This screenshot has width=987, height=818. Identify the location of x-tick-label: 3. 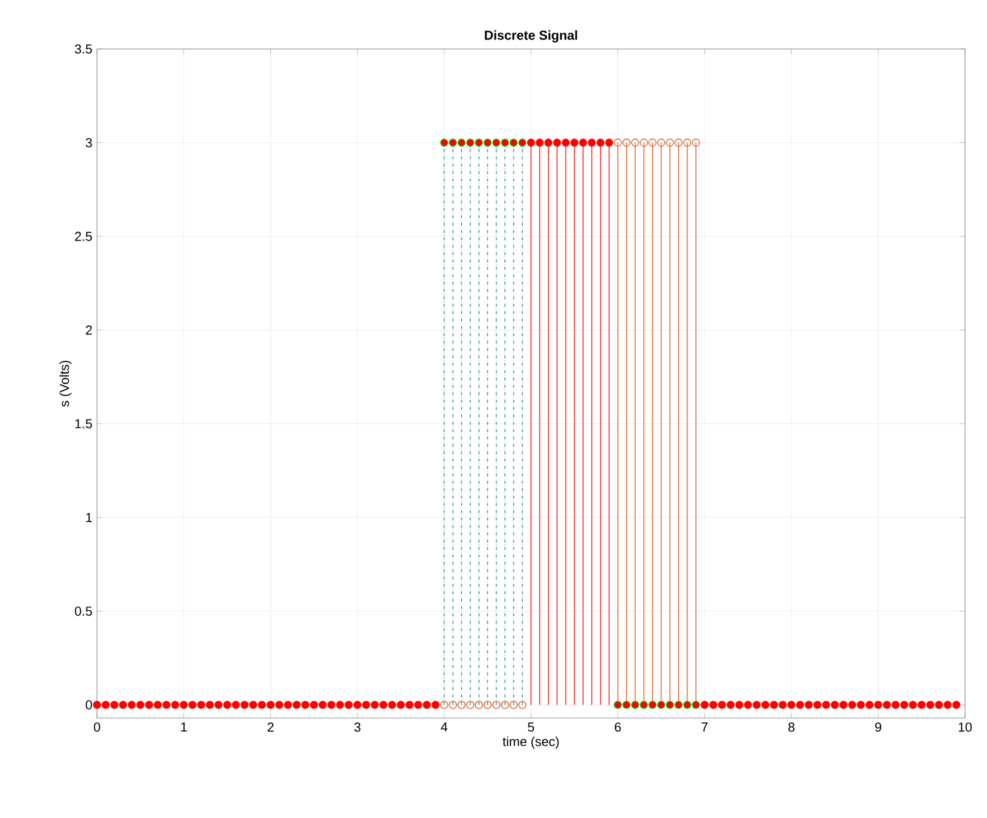
(357, 727).